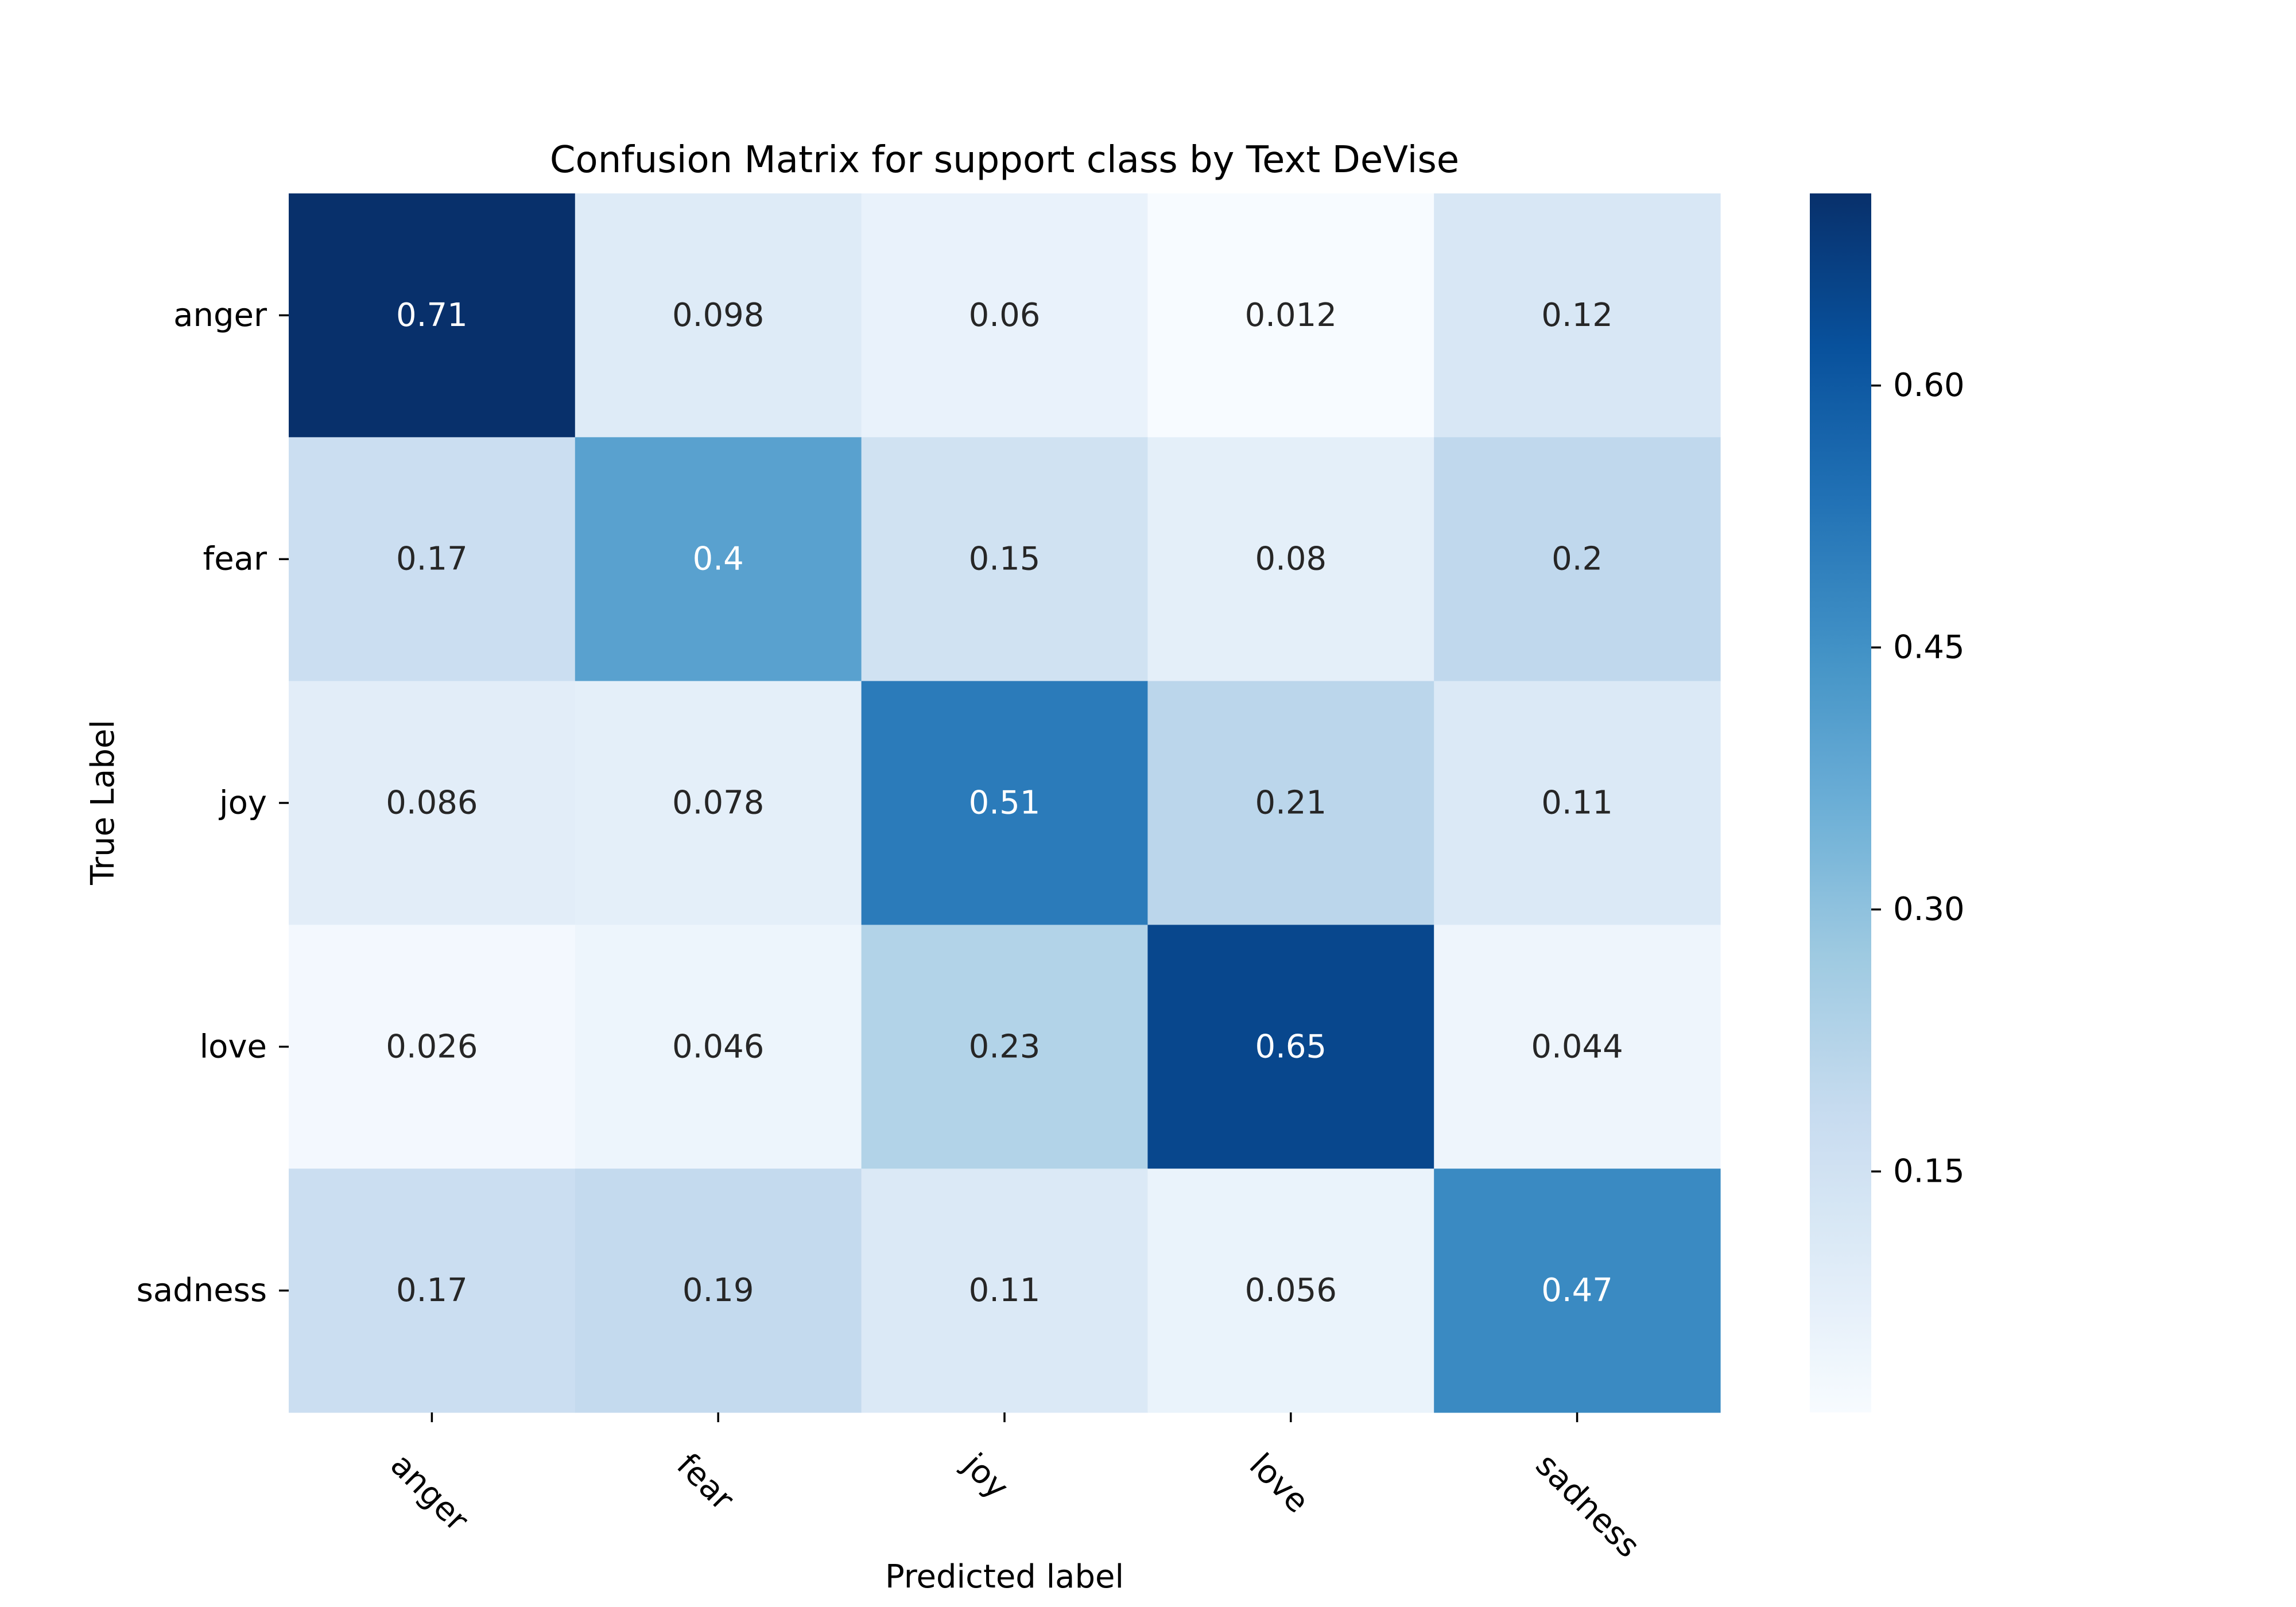 Image resolution: width=2296 pixels, height=1607 pixels. I want to click on y-tick-label: sadness, so click(202, 1291).